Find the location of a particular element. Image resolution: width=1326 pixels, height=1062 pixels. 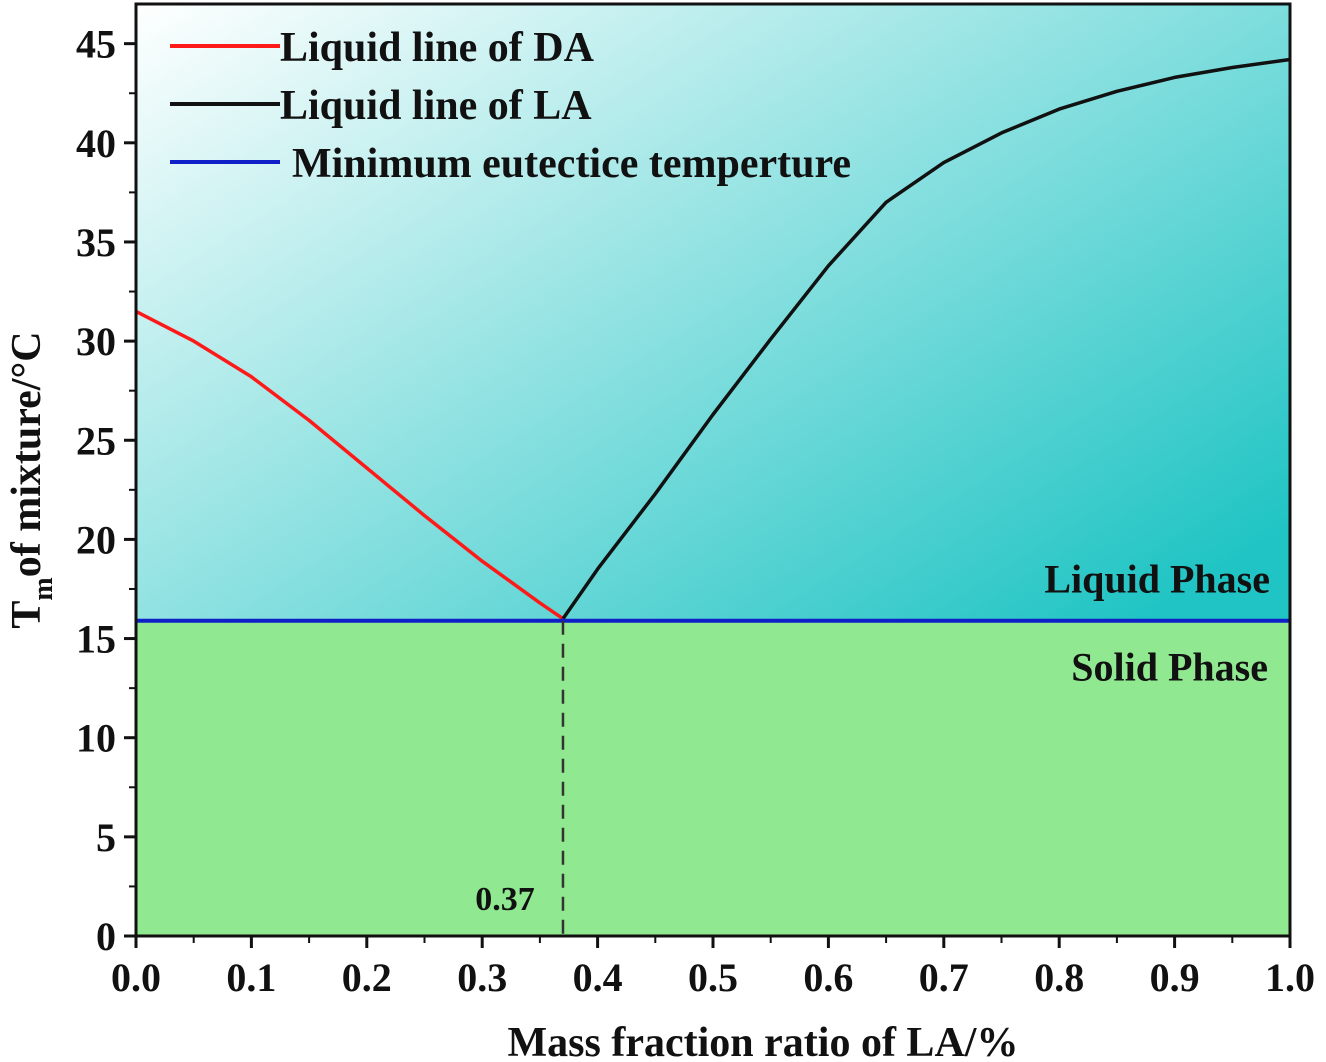

legend-label-la: Liquid line of LA is located at coordinates (436, 106).